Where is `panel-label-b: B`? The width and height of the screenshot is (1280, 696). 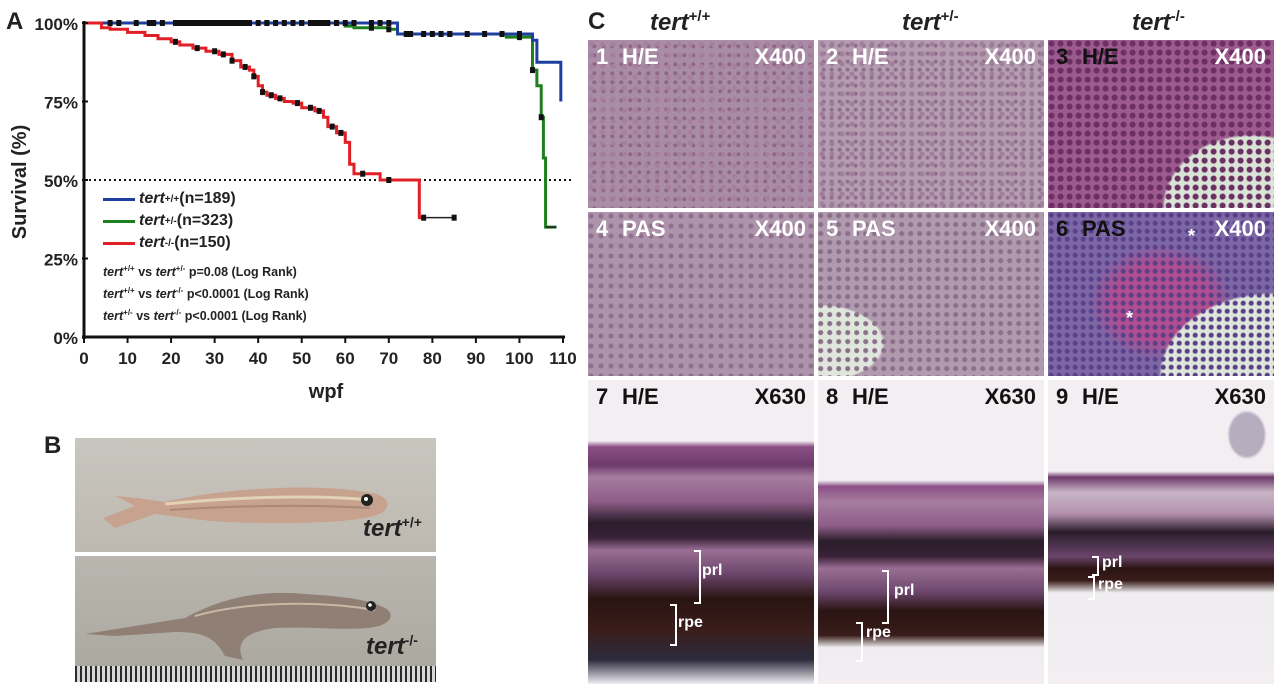 panel-label-b: B is located at coordinates (53, 445).